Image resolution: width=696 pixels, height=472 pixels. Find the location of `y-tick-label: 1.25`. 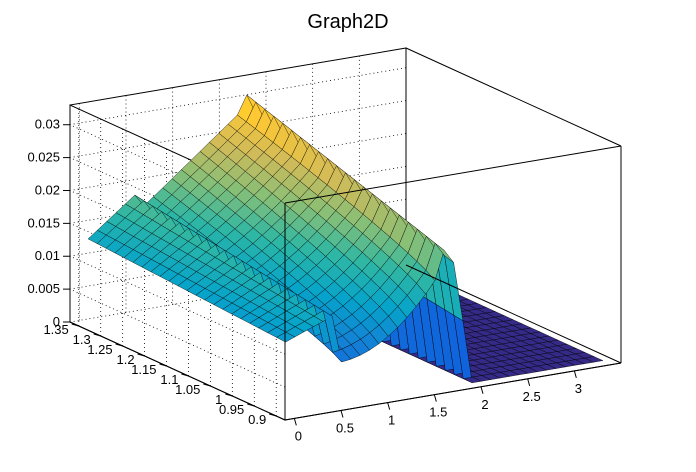

y-tick-label: 1.25 is located at coordinates (99, 349).